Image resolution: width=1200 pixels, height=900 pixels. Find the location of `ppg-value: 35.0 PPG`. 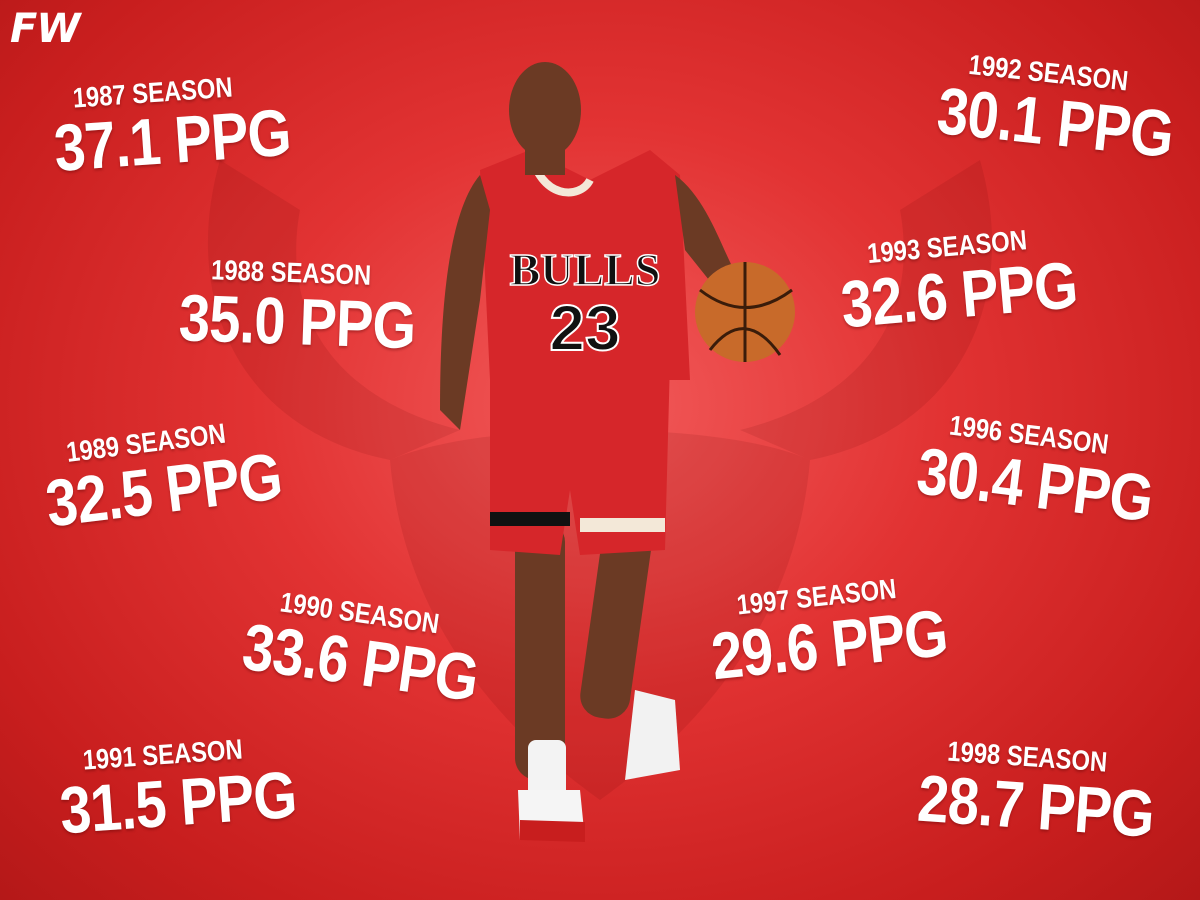

ppg-value: 35.0 PPG is located at coordinates (297, 321).